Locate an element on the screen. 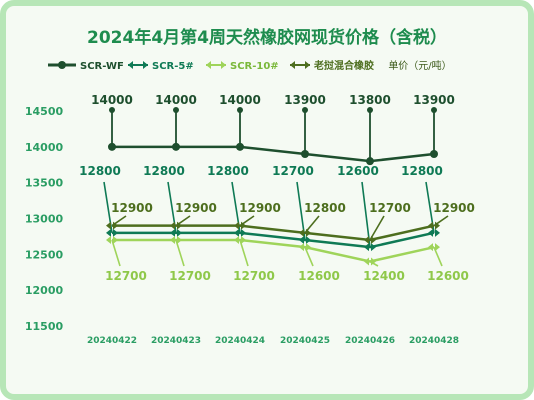 This screenshot has height=400, width=534. legend-label: SCR-WF is located at coordinates (102, 66).